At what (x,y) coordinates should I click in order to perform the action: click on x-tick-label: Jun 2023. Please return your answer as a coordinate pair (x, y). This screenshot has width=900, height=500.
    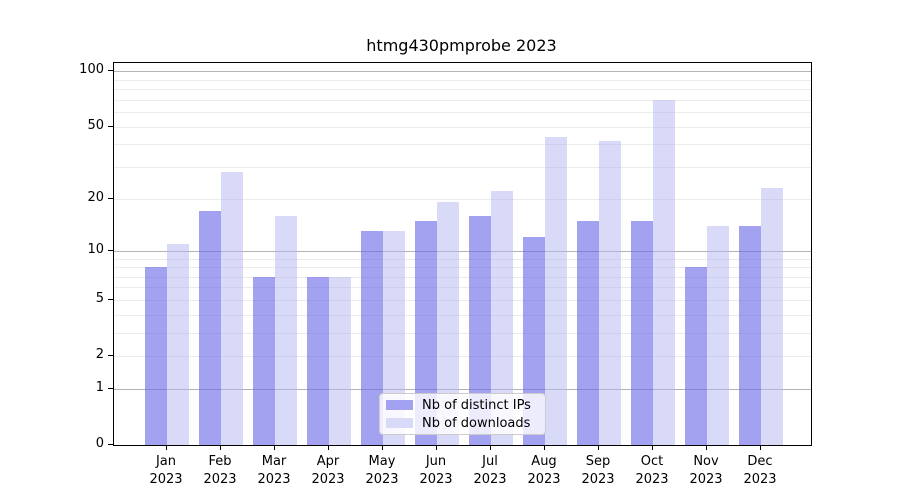
    Looking at the image, I should click on (436, 470).